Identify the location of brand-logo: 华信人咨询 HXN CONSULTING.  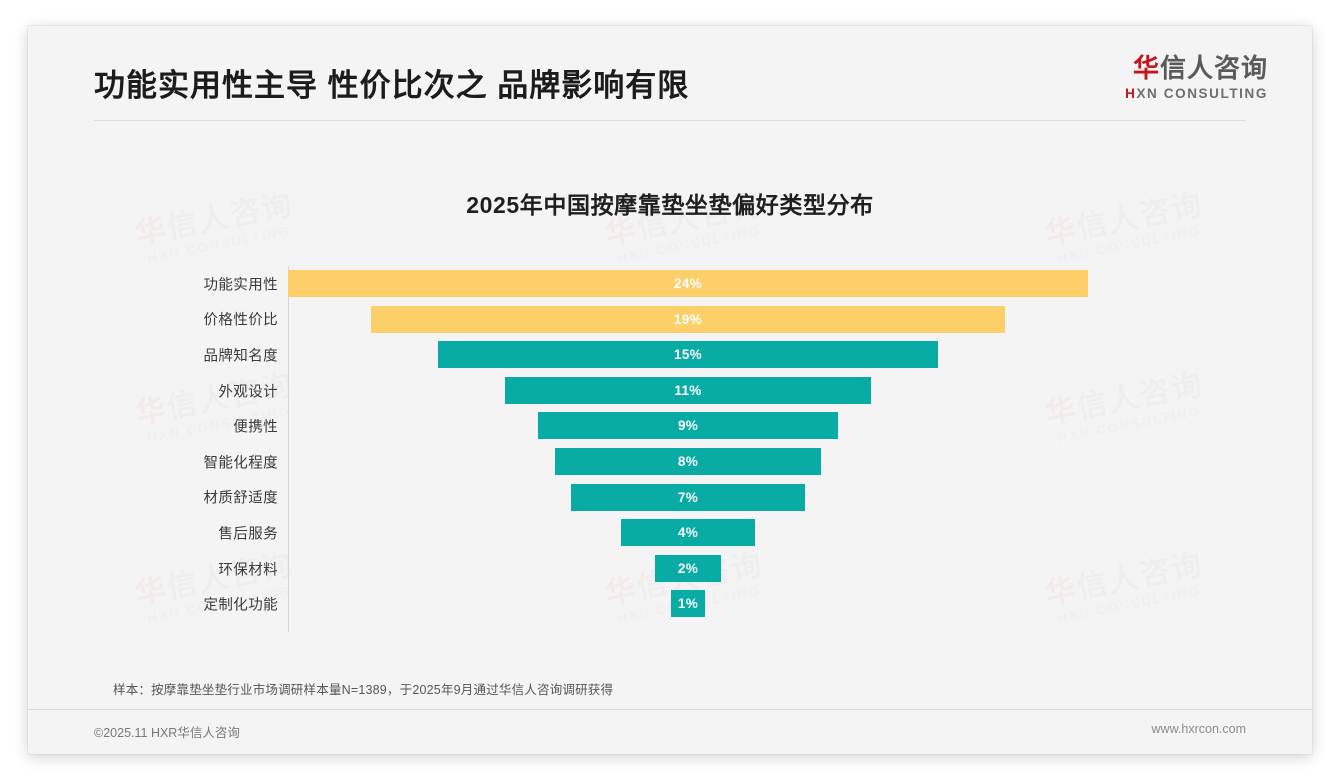
(1196, 77).